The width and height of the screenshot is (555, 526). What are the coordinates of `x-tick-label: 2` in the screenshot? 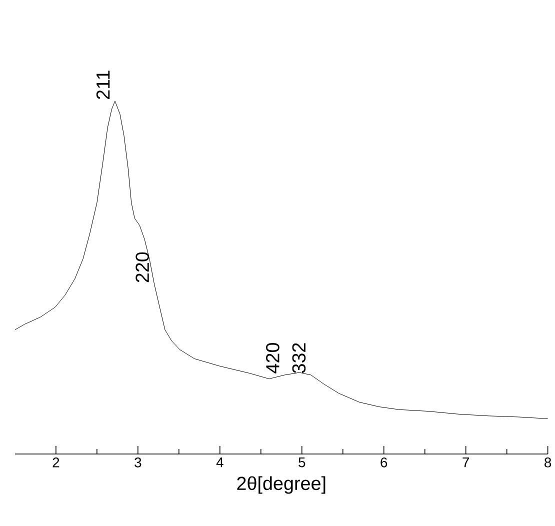 It's located at (56, 463).